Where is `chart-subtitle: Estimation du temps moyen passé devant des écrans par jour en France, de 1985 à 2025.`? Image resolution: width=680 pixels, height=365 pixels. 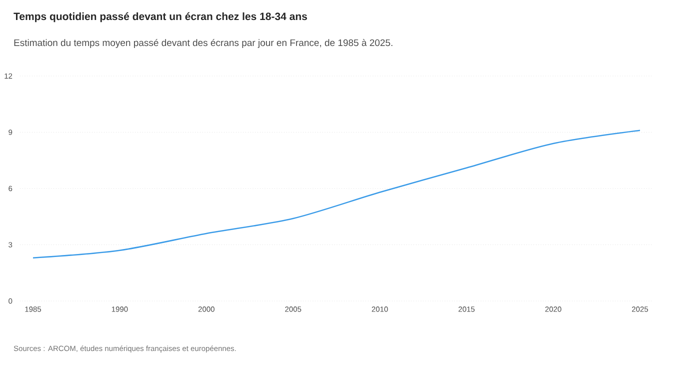 chart-subtitle: Estimation du temps moyen passé devant des écrans par jour en France, de 1985 à 2025. is located at coordinates (203, 43).